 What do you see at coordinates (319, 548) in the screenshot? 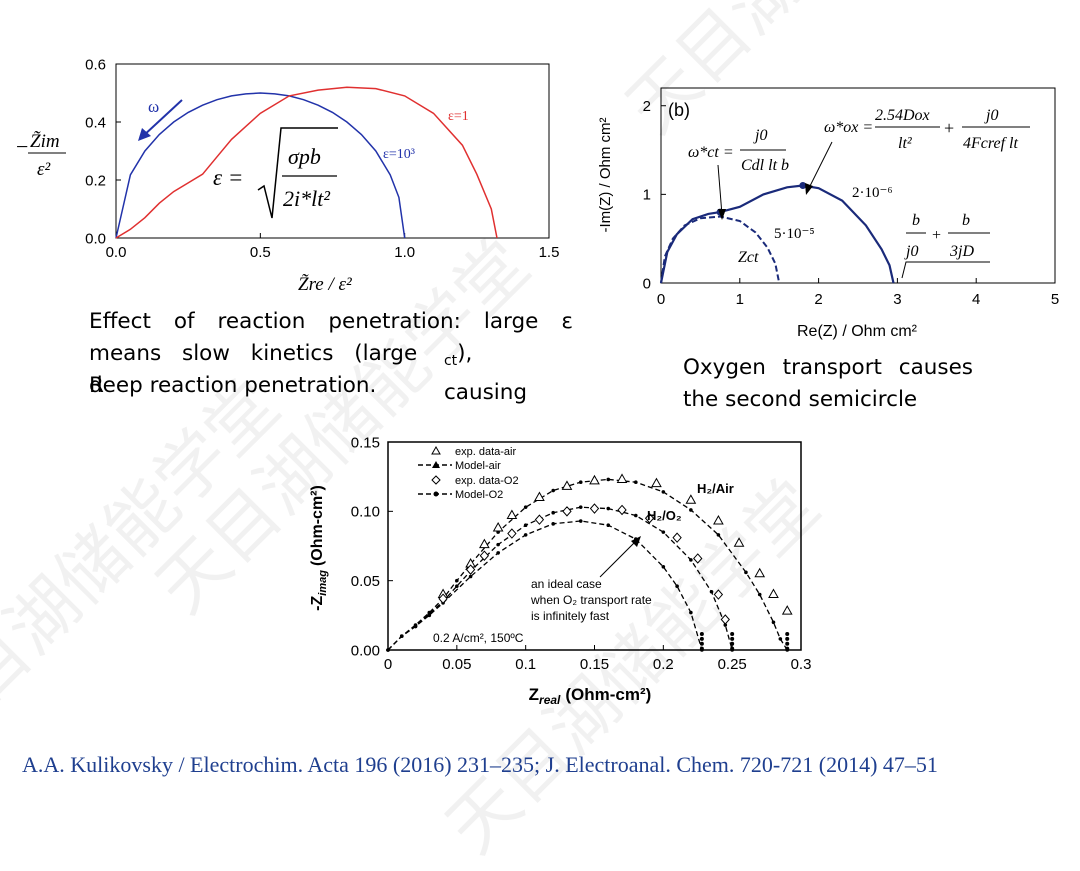
I see `ylabel: -Zimag (Ohm-cm²)` at bounding box center [319, 548].